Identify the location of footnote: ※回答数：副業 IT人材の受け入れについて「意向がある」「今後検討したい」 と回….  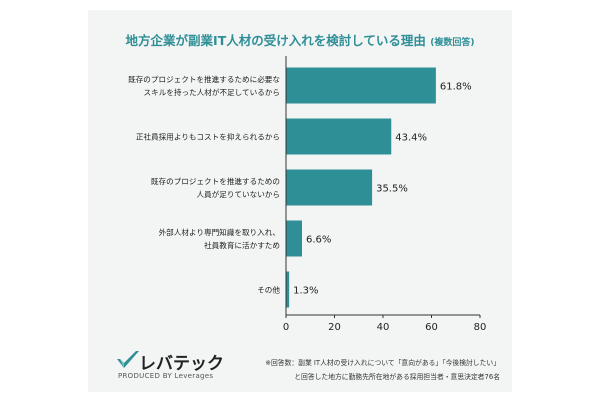
(382, 370).